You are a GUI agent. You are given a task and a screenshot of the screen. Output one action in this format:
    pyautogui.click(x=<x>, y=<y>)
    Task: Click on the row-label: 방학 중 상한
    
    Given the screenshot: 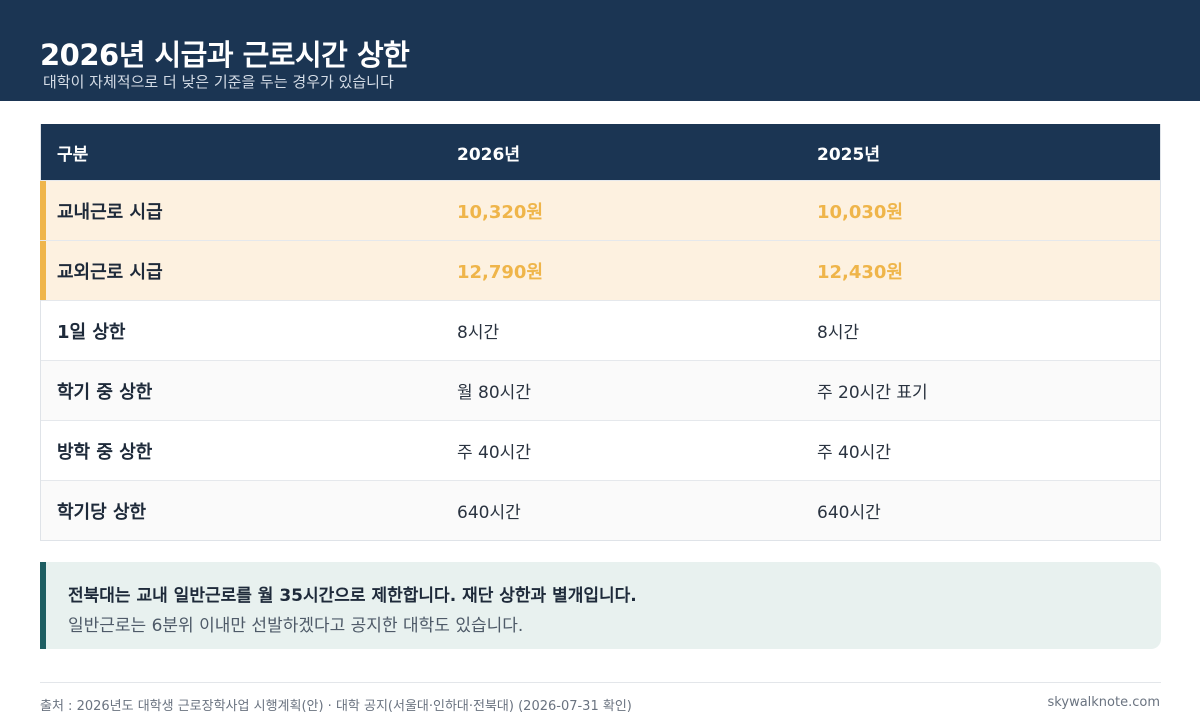 What is the action you would take?
    pyautogui.click(x=105, y=452)
    